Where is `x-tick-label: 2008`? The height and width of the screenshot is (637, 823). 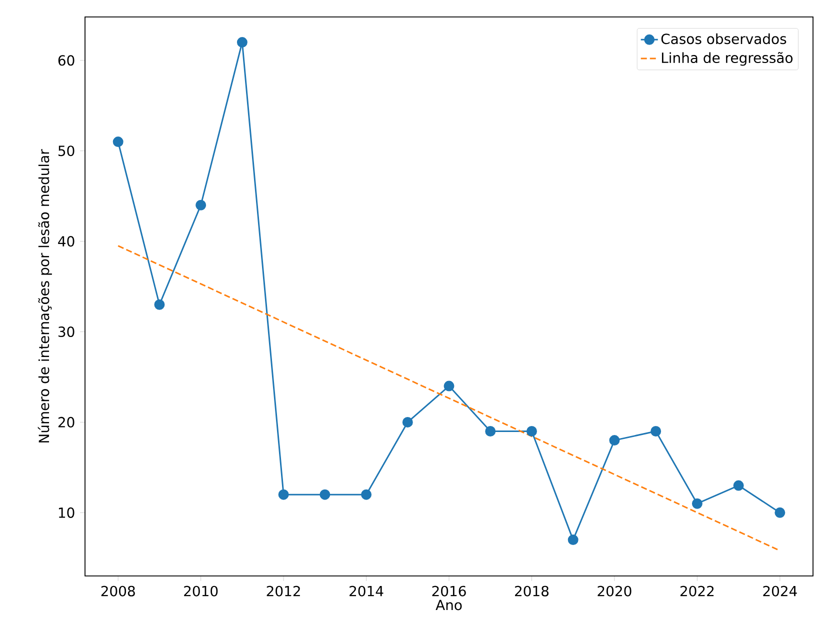 x-tick-label: 2008 is located at coordinates (118, 591).